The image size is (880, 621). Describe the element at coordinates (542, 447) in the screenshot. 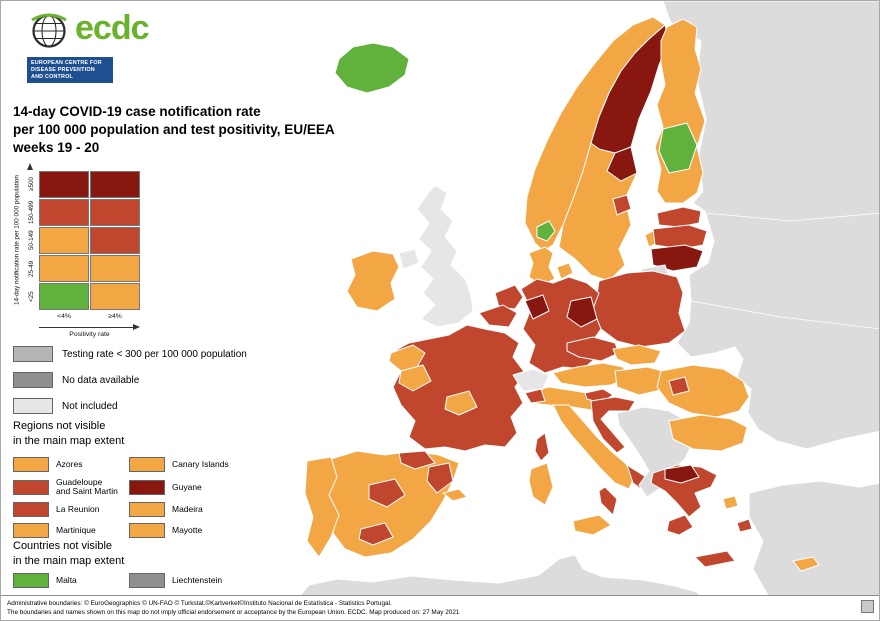

I see `map-region-corsica` at that location.